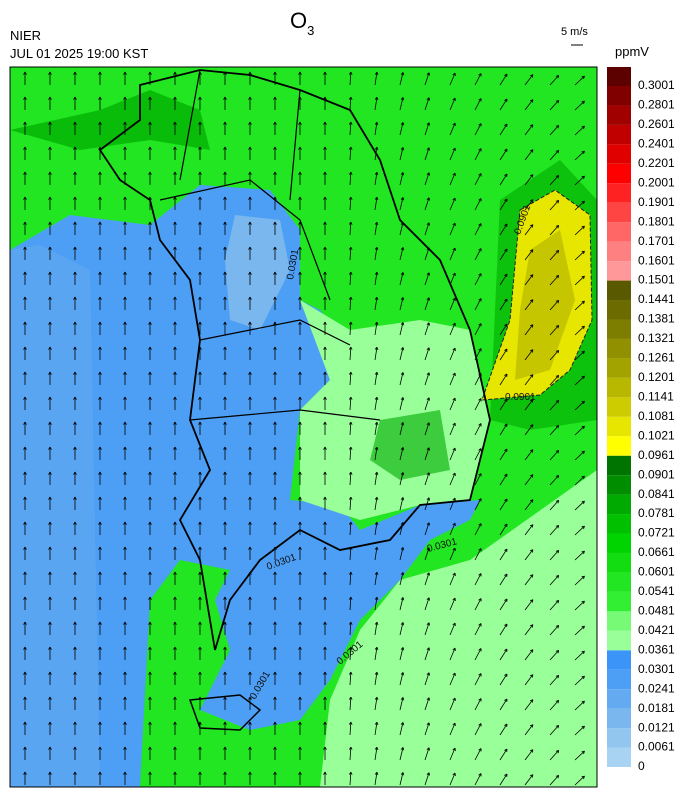 The image size is (692, 798). Describe the element at coordinates (656, 202) in the screenshot. I see `colorbar-label: 0.1901` at that location.